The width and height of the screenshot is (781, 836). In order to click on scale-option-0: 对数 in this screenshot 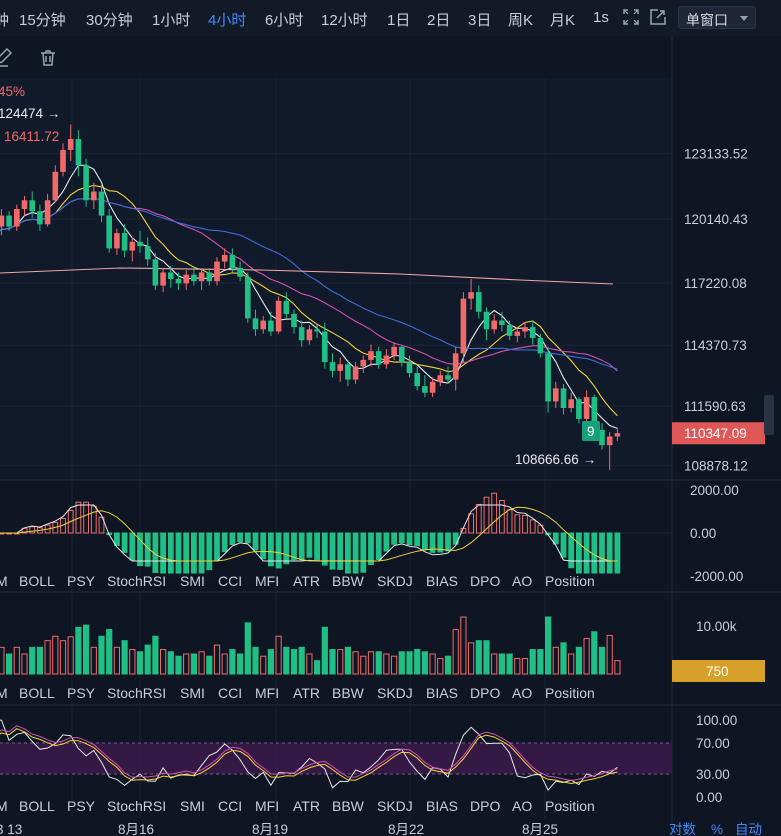, I will do `click(683, 829)`.